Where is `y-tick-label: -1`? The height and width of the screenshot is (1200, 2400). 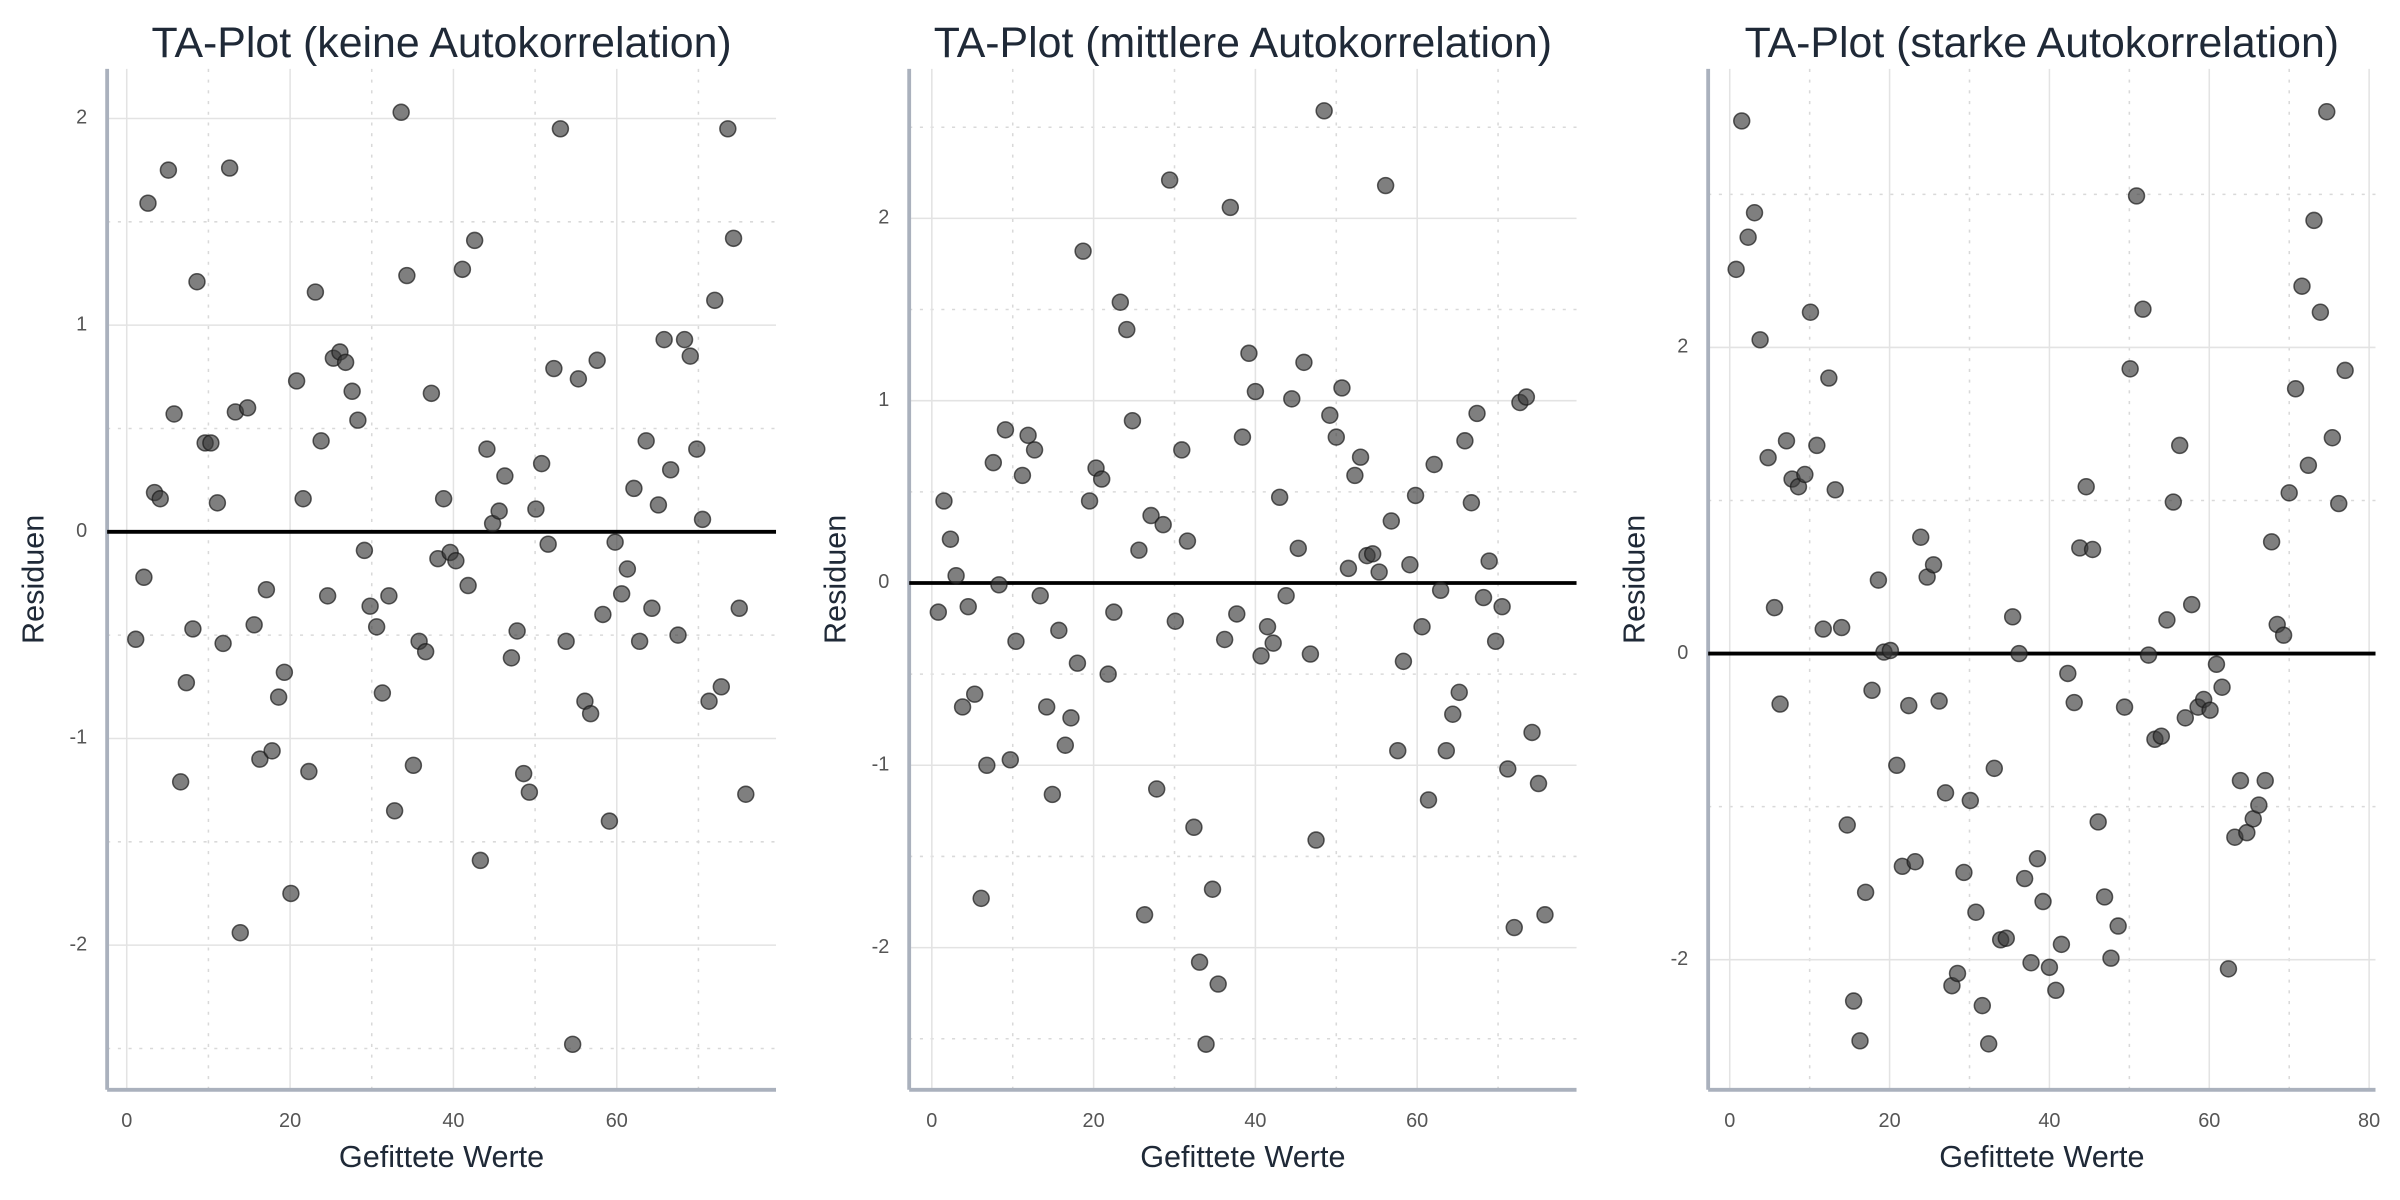 y-tick-label: -1 is located at coordinates (79, 738).